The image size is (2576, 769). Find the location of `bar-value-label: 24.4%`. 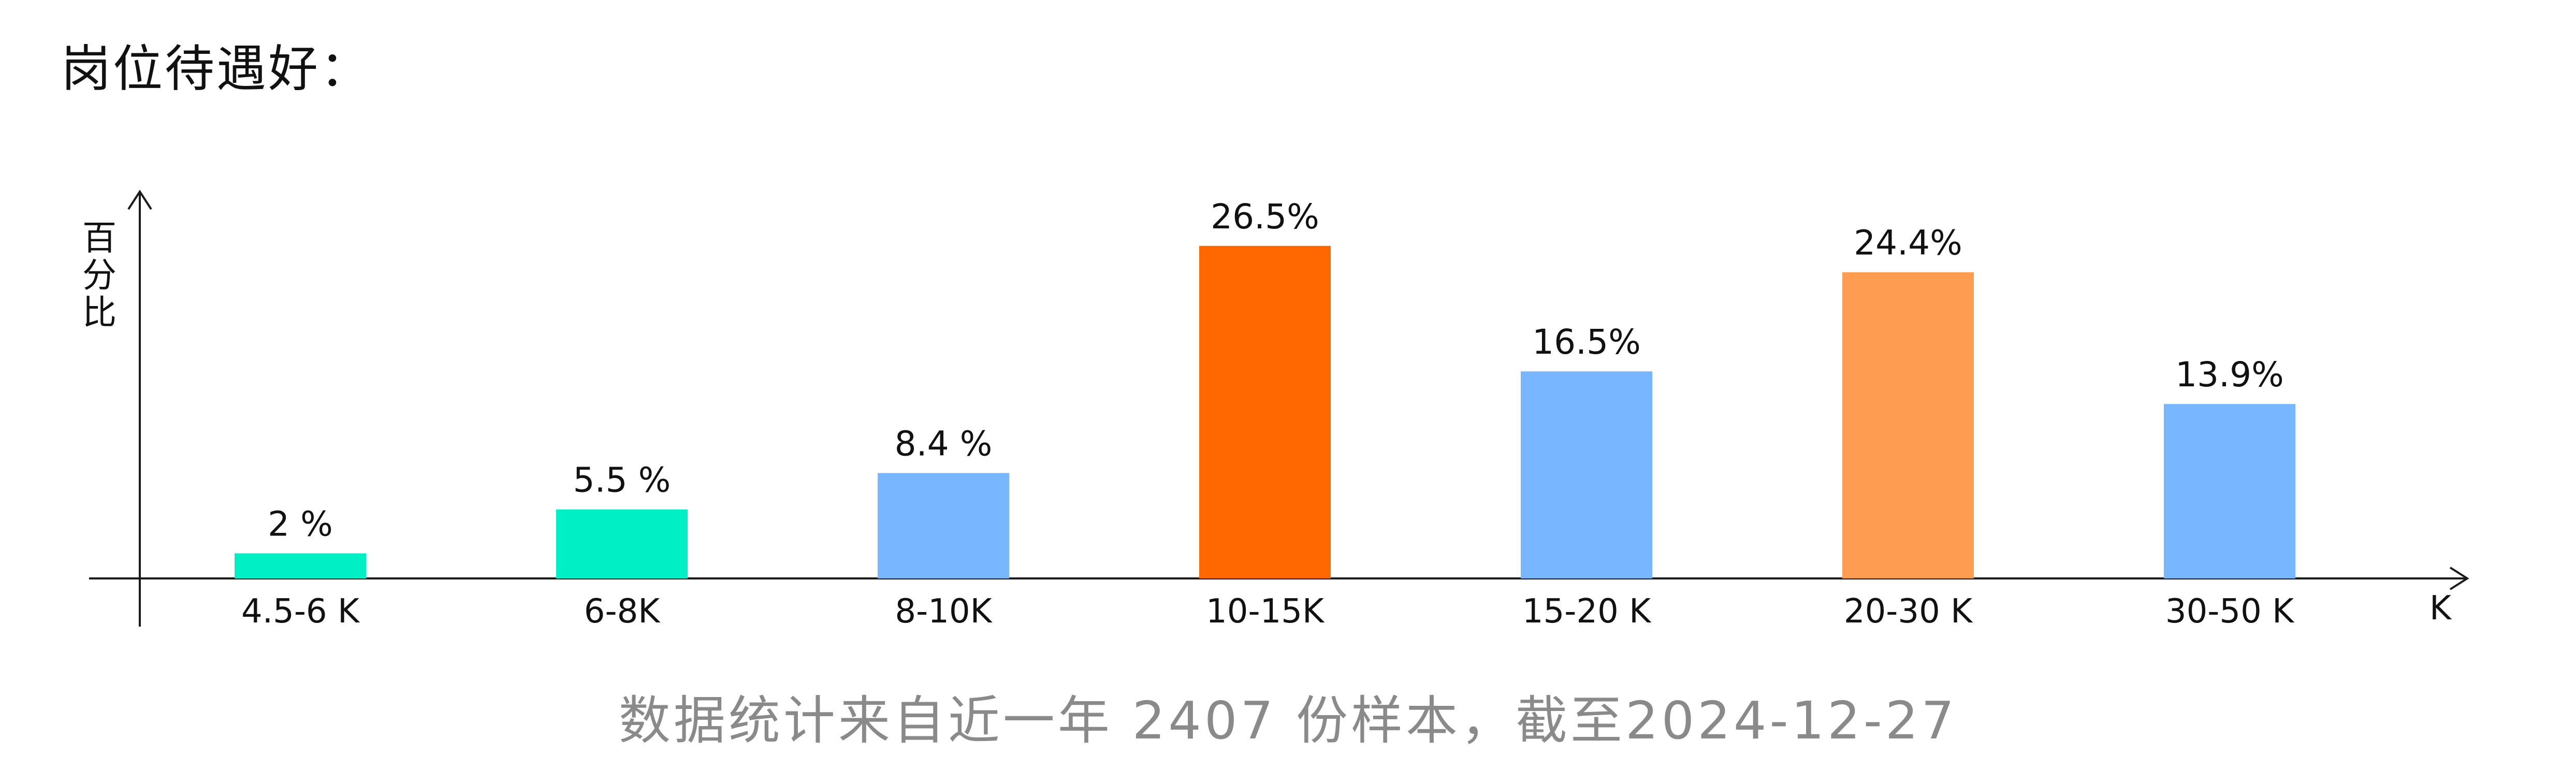

bar-value-label: 24.4% is located at coordinates (1908, 243).